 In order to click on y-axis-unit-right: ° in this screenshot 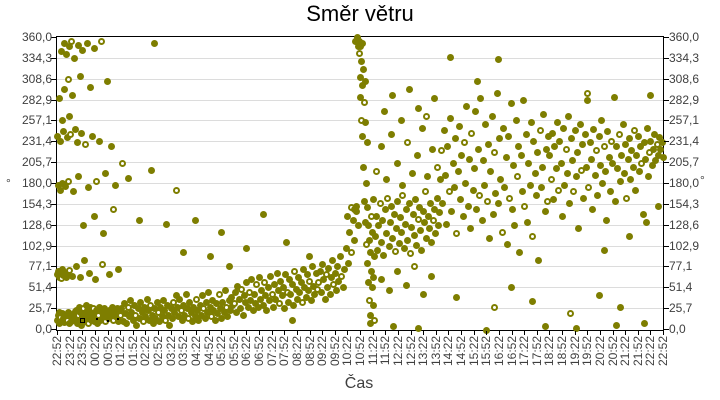, I will do `click(702, 180)`.